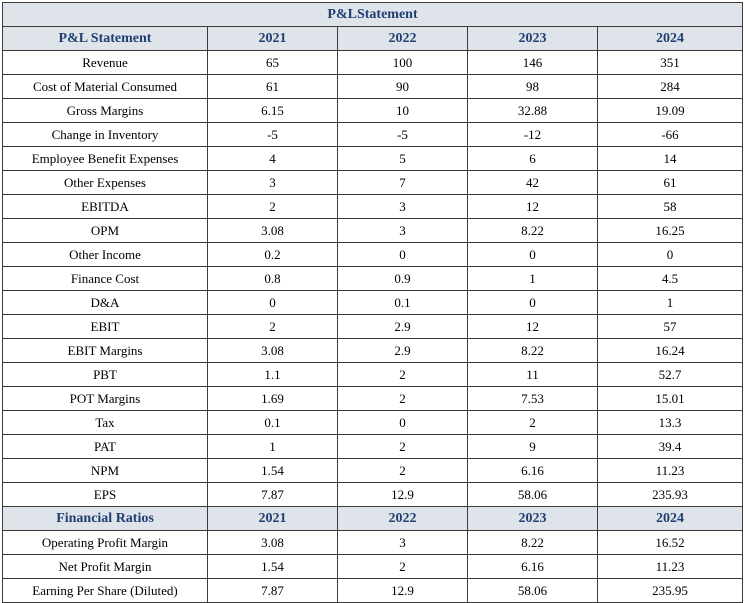 The height and width of the screenshot is (603, 744). What do you see at coordinates (272, 494) in the screenshot?
I see `value-cell: 7.87` at bounding box center [272, 494].